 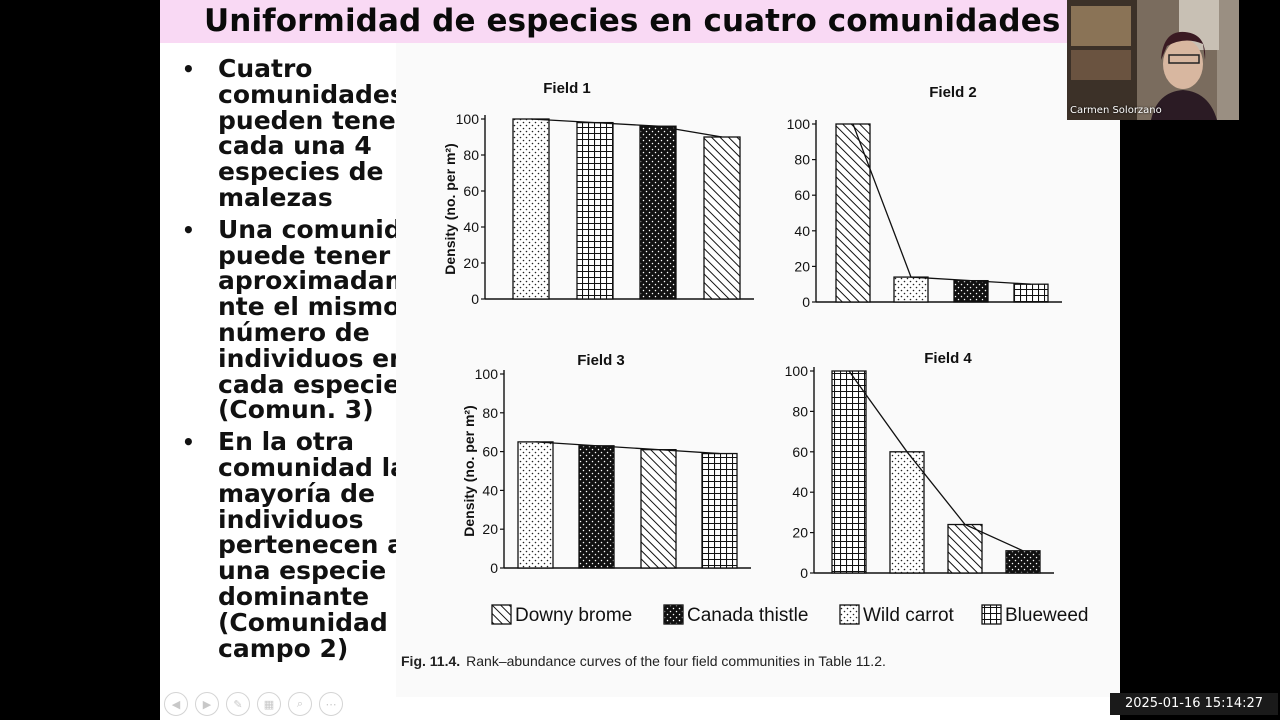 I want to click on legend-item: Wild carrot, so click(x=897, y=615).